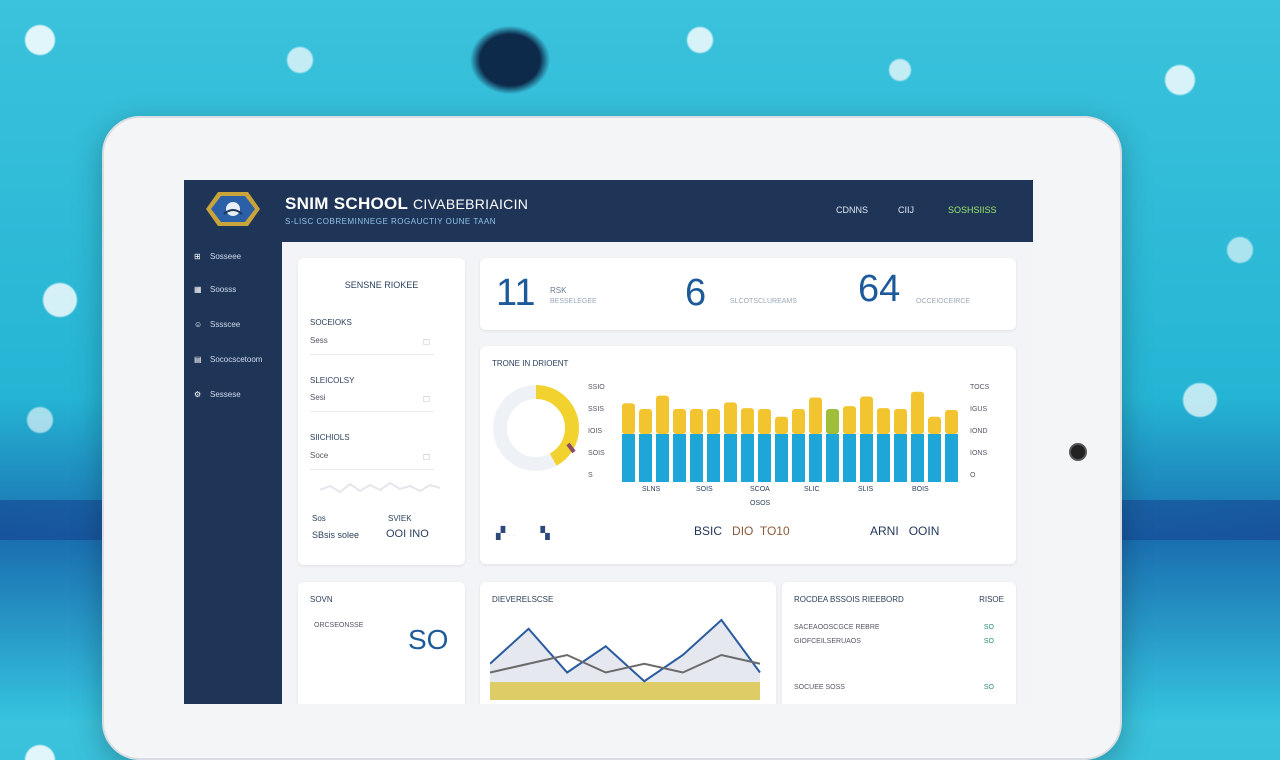  What do you see at coordinates (979, 453) in the screenshot?
I see `y-tick-label-right: IONS` at bounding box center [979, 453].